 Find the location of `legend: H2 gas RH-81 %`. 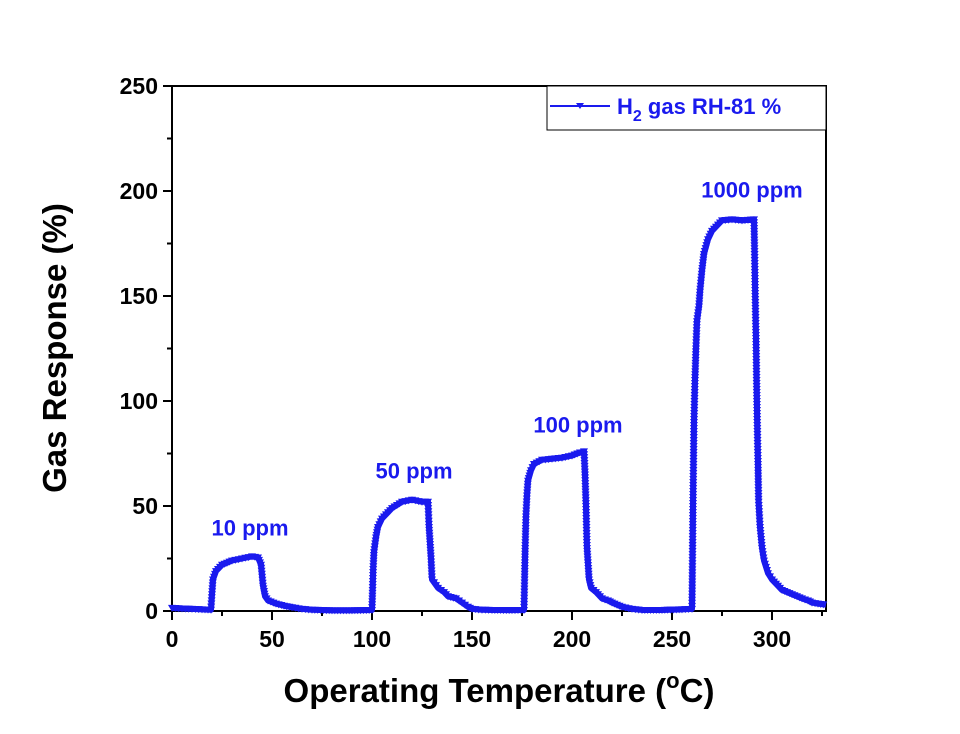

legend: H2 gas RH-81 % is located at coordinates (686, 108).